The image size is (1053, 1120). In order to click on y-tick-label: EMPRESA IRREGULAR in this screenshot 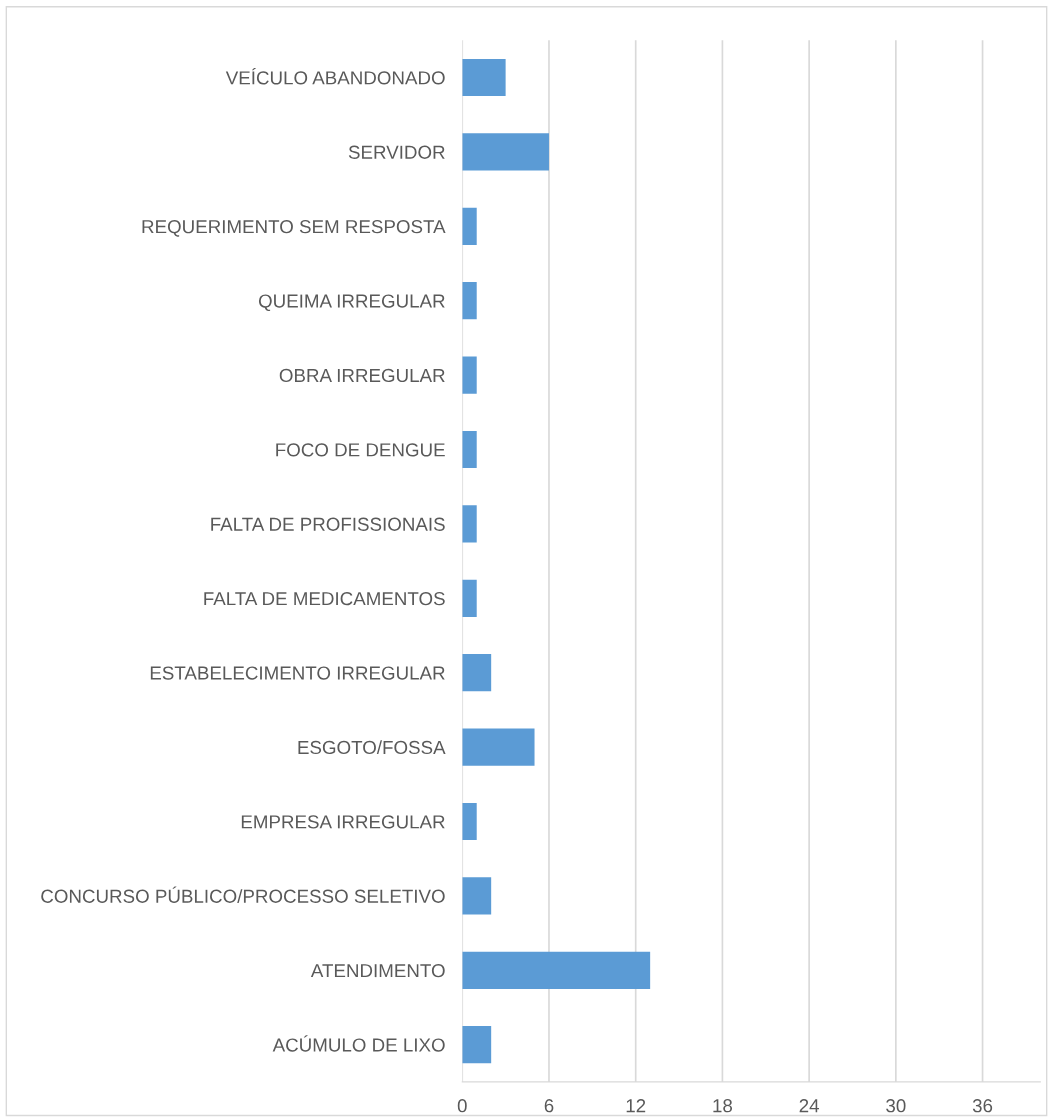, I will do `click(343, 822)`.